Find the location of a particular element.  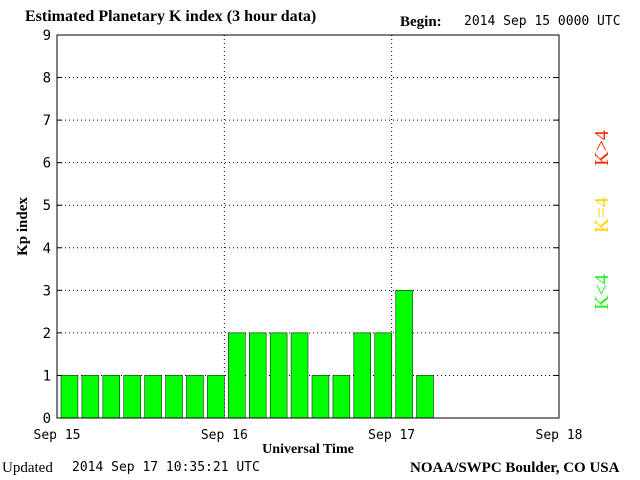

x-tick-label: Sep 15 is located at coordinates (57, 435).